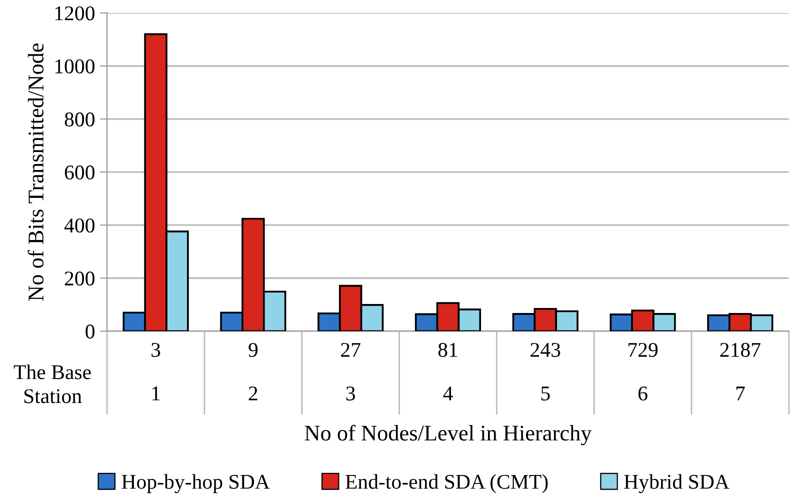  I want to click on y-tick-label: 400, so click(79, 225).